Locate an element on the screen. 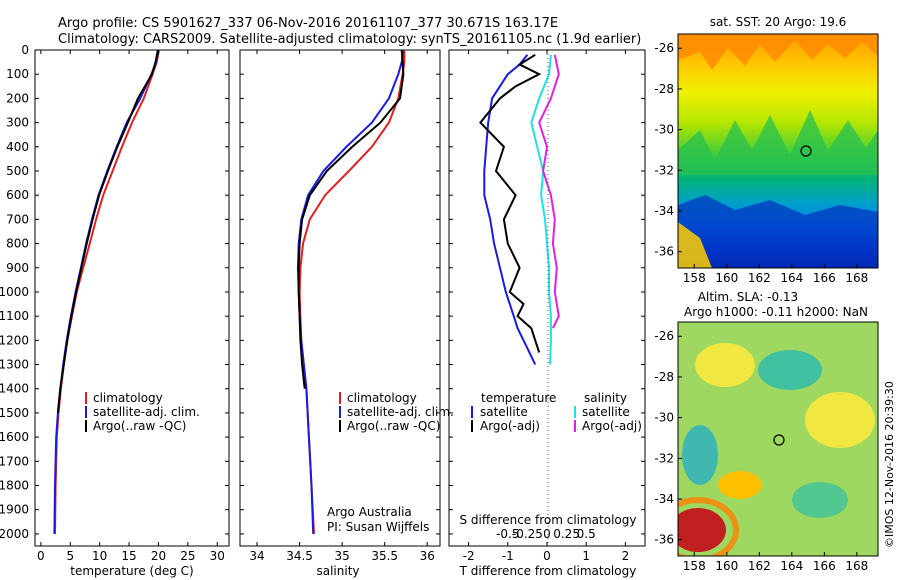 The height and width of the screenshot is (580, 900). series-line-satellite-adj-clim- is located at coordinates (350, 291).